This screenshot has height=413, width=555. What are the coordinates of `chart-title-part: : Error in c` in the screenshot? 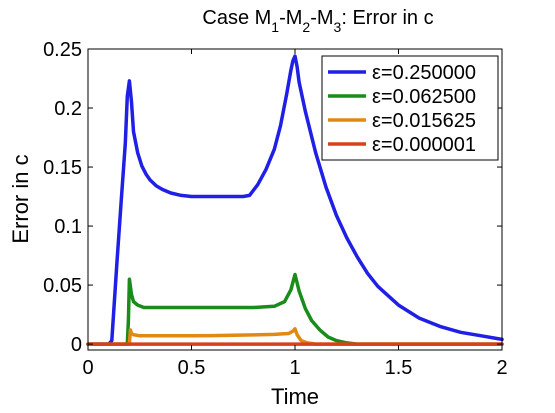 It's located at (387, 18).